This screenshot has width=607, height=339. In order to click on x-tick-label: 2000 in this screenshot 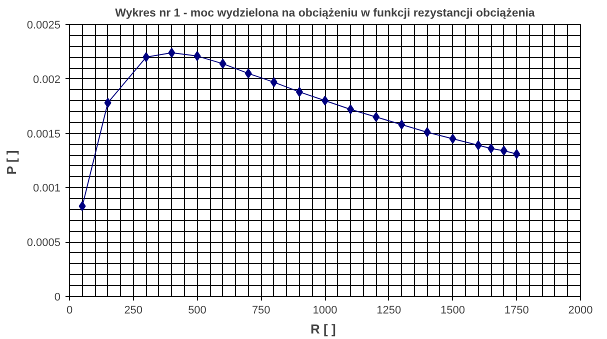, I will do `click(580, 310)`.